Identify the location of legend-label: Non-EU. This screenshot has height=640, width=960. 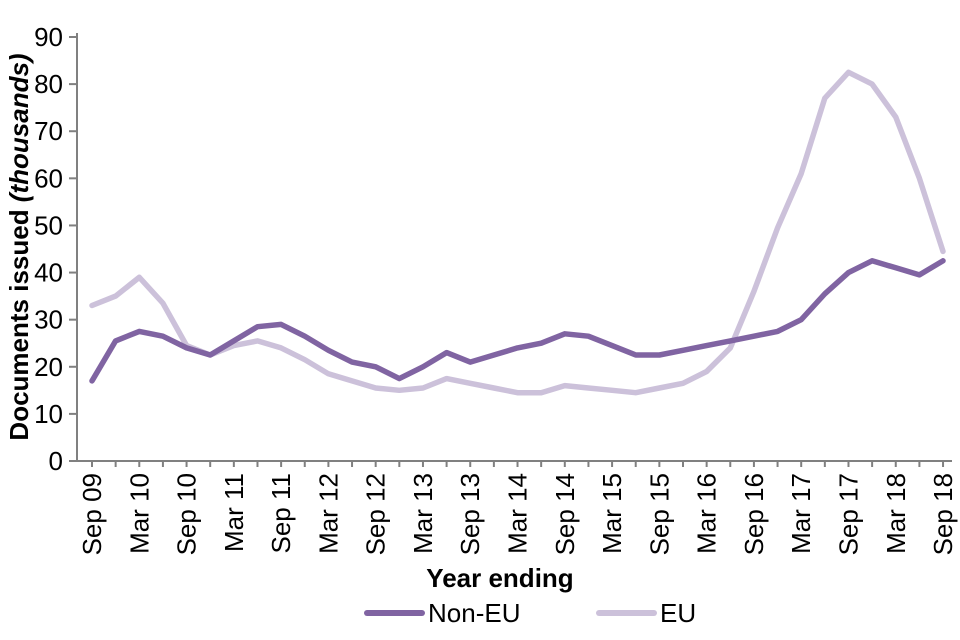
(474, 613).